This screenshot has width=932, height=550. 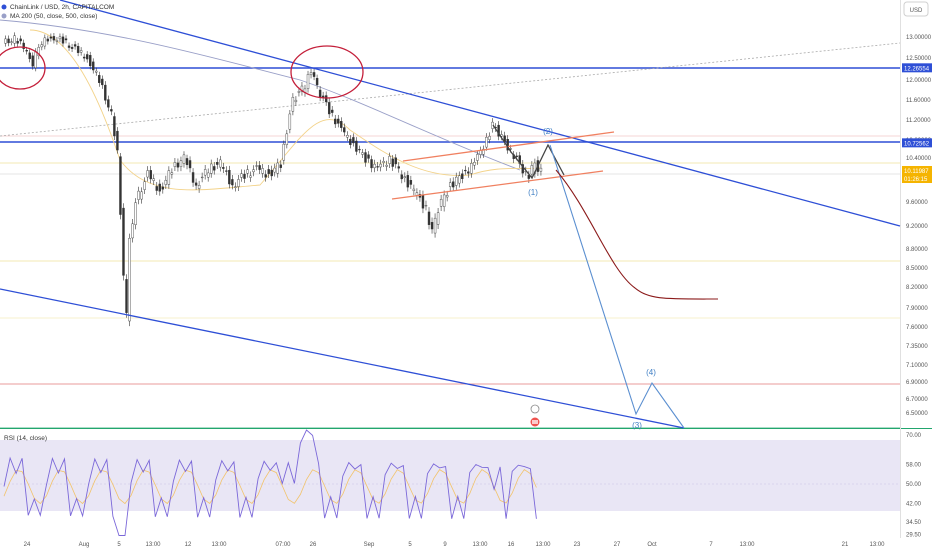 I want to click on channel-lower-line, so click(x=497, y=185).